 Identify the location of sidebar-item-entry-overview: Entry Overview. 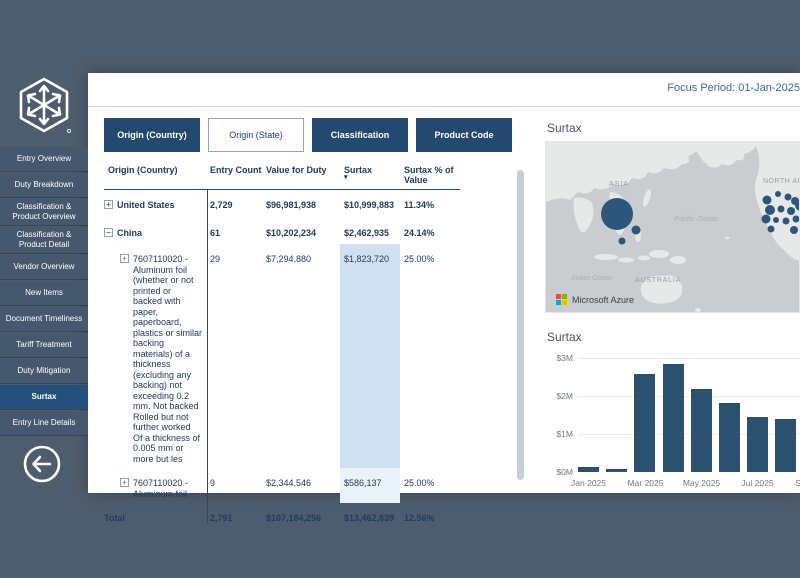
(44, 159).